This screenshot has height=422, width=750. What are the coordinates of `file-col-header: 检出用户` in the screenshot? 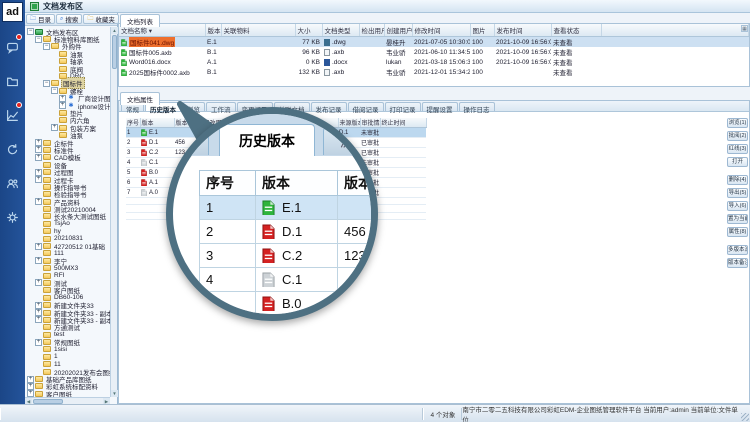 It's located at (372, 30).